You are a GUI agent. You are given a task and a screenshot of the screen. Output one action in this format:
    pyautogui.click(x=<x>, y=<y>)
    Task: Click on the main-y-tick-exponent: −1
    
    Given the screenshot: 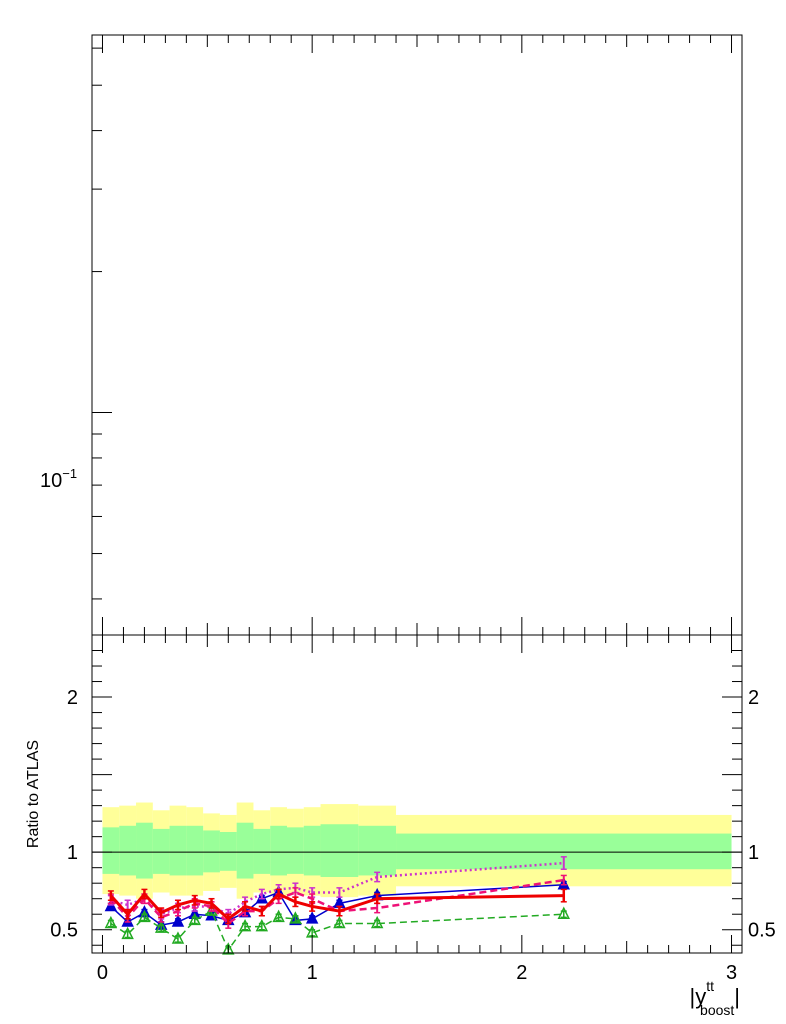 What is the action you would take?
    pyautogui.click(x=69, y=473)
    